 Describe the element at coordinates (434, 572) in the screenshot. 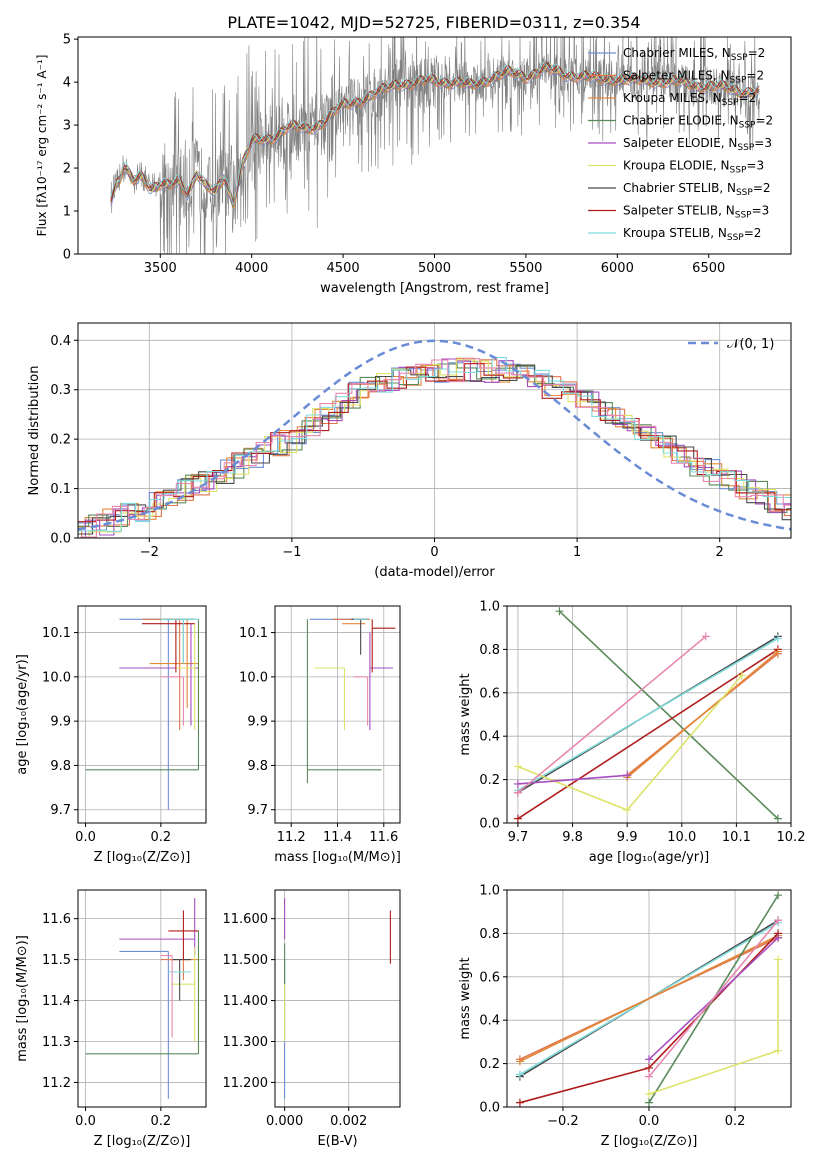

I see `x-axis-label: (data-model)/error` at that location.